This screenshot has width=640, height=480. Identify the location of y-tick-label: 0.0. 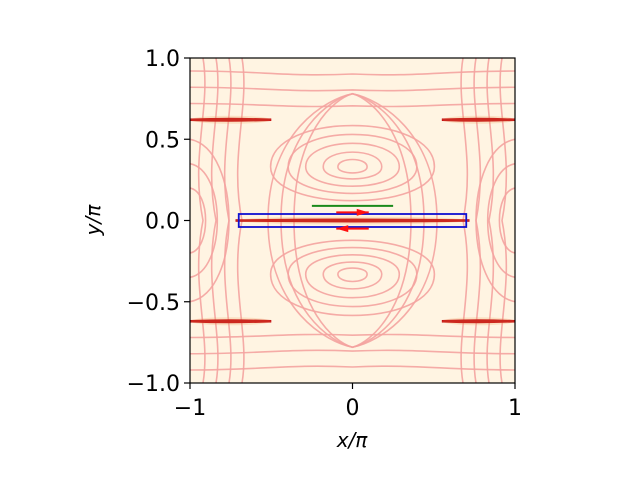
(162, 222).